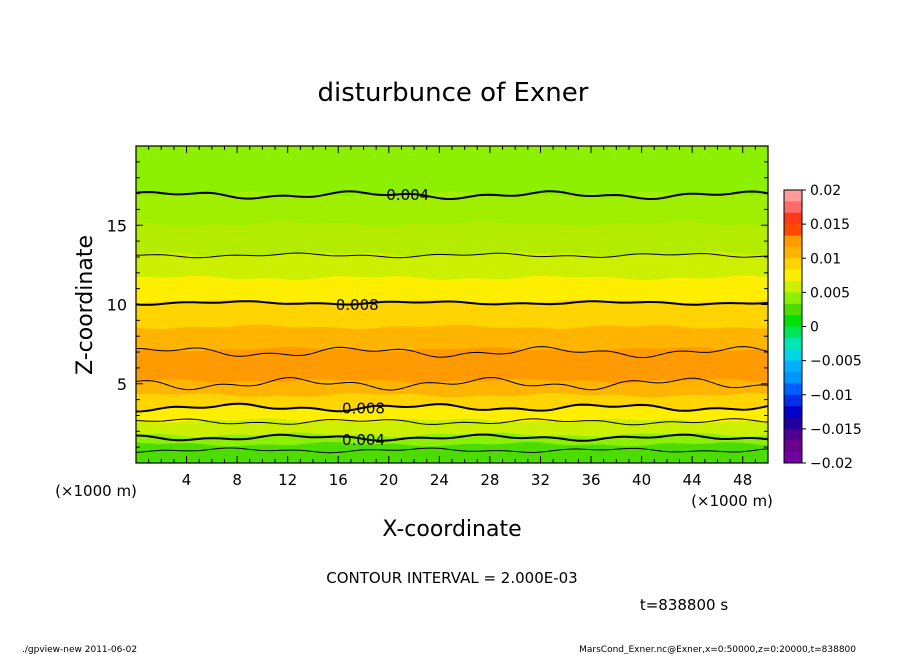  I want to click on x-tick-label: 40, so click(641, 480).